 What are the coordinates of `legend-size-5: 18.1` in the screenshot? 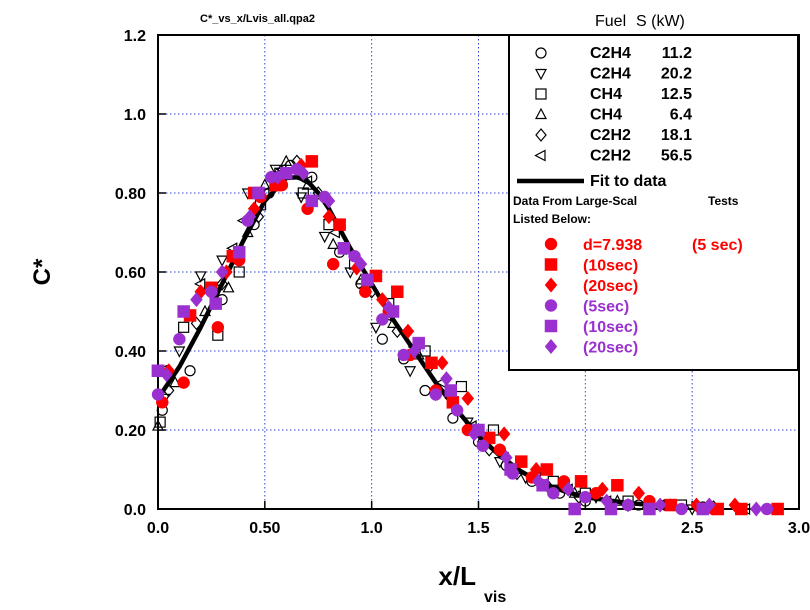 It's located at (676, 135).